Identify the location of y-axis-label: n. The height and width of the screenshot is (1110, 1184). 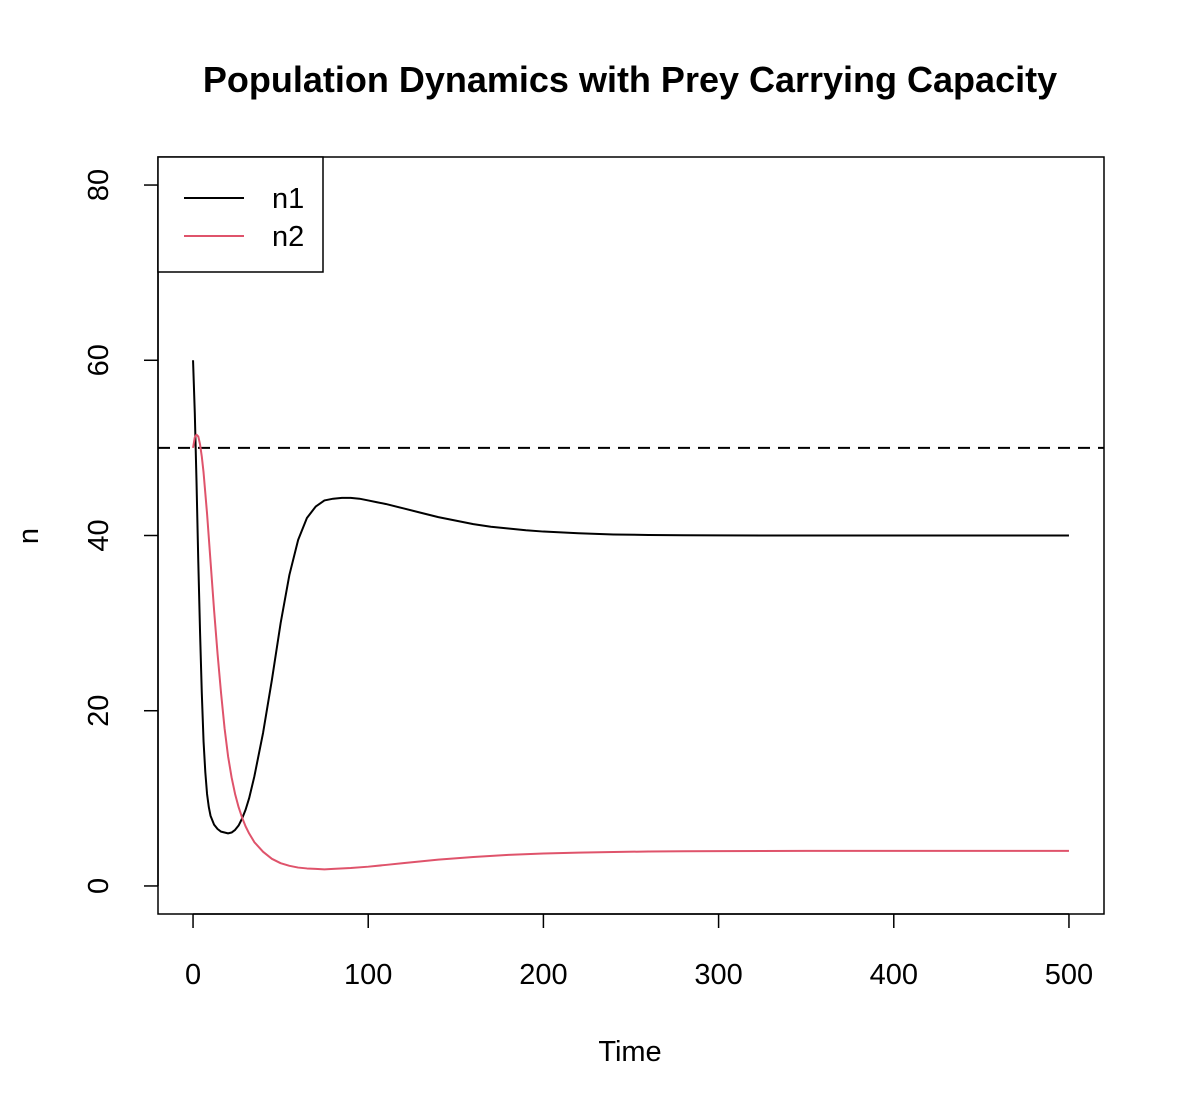
(29, 536).